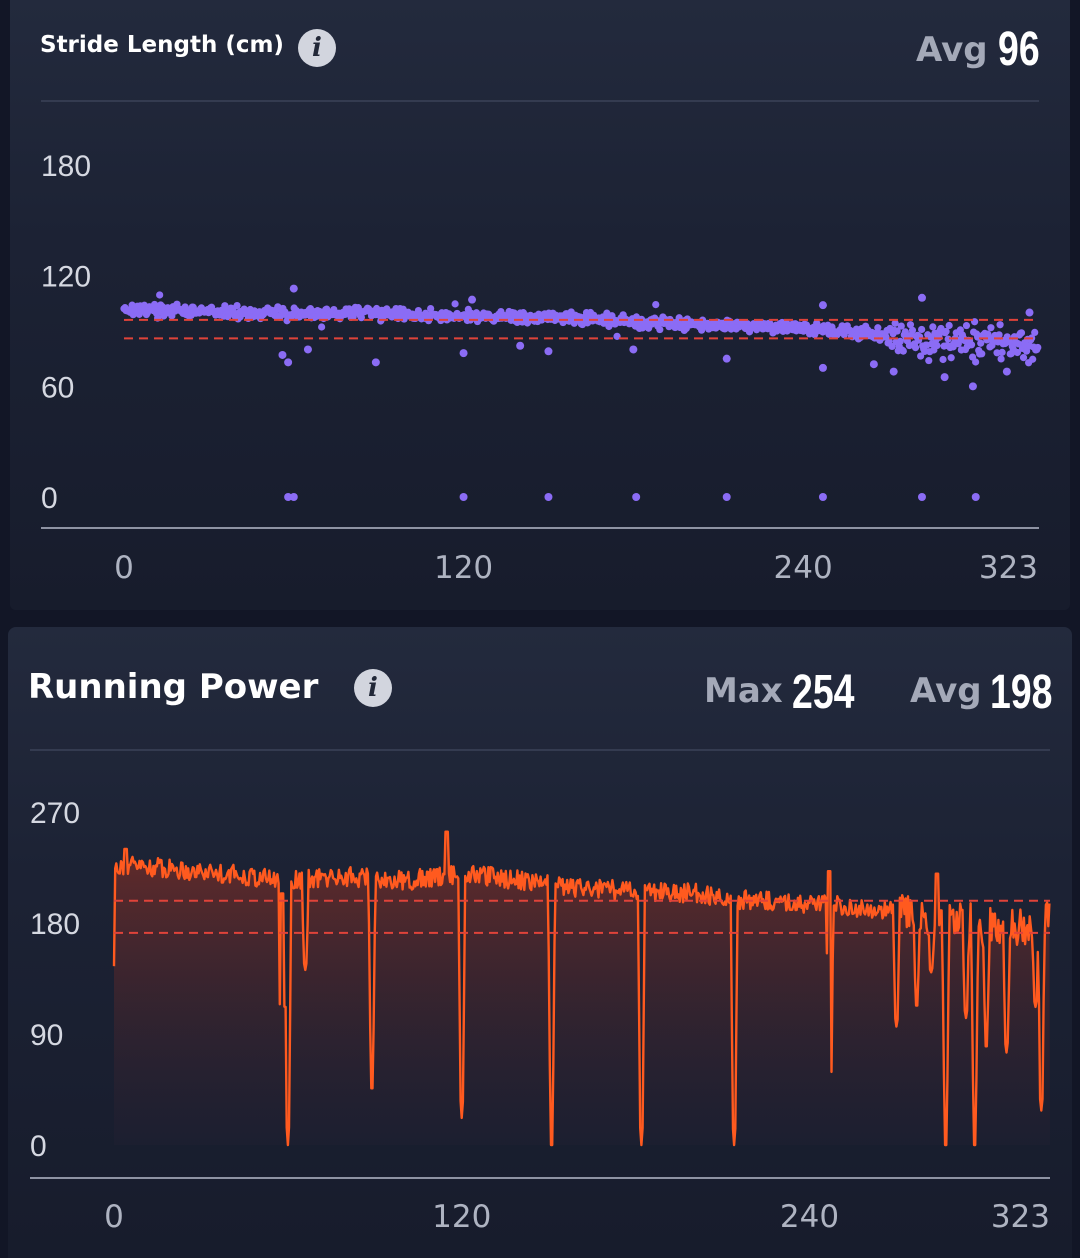 The width and height of the screenshot is (1080, 1258). Describe the element at coordinates (540, 101) in the screenshot. I see `stride-header-divider` at that location.